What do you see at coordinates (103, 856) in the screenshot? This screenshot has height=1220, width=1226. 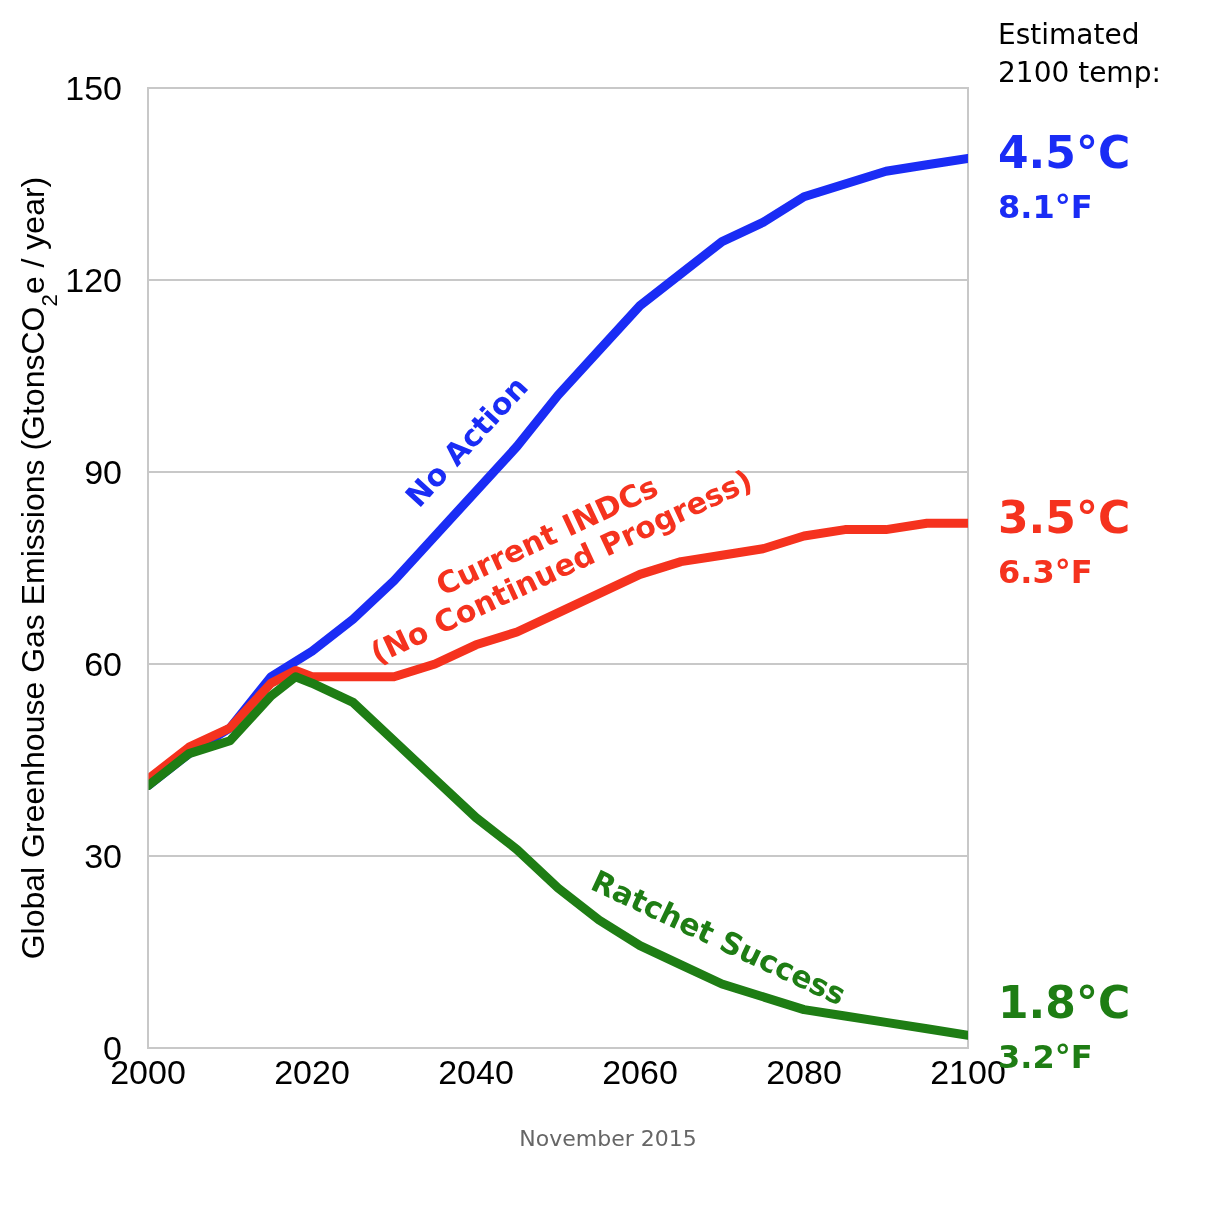 I see `y-tick-label: 30` at bounding box center [103, 856].